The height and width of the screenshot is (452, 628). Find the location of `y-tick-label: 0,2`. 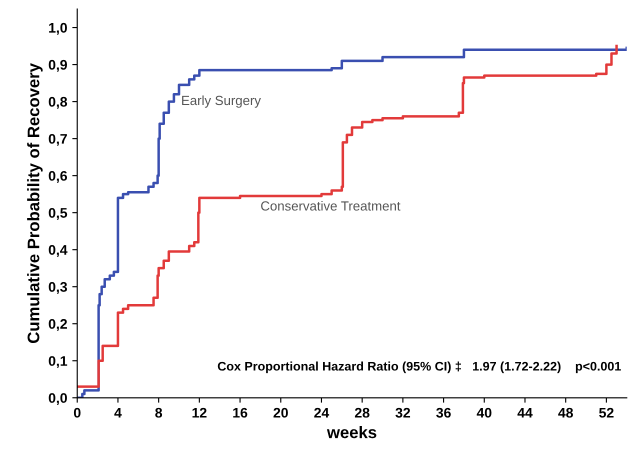

y-tick-label: 0,2 is located at coordinates (57, 325).